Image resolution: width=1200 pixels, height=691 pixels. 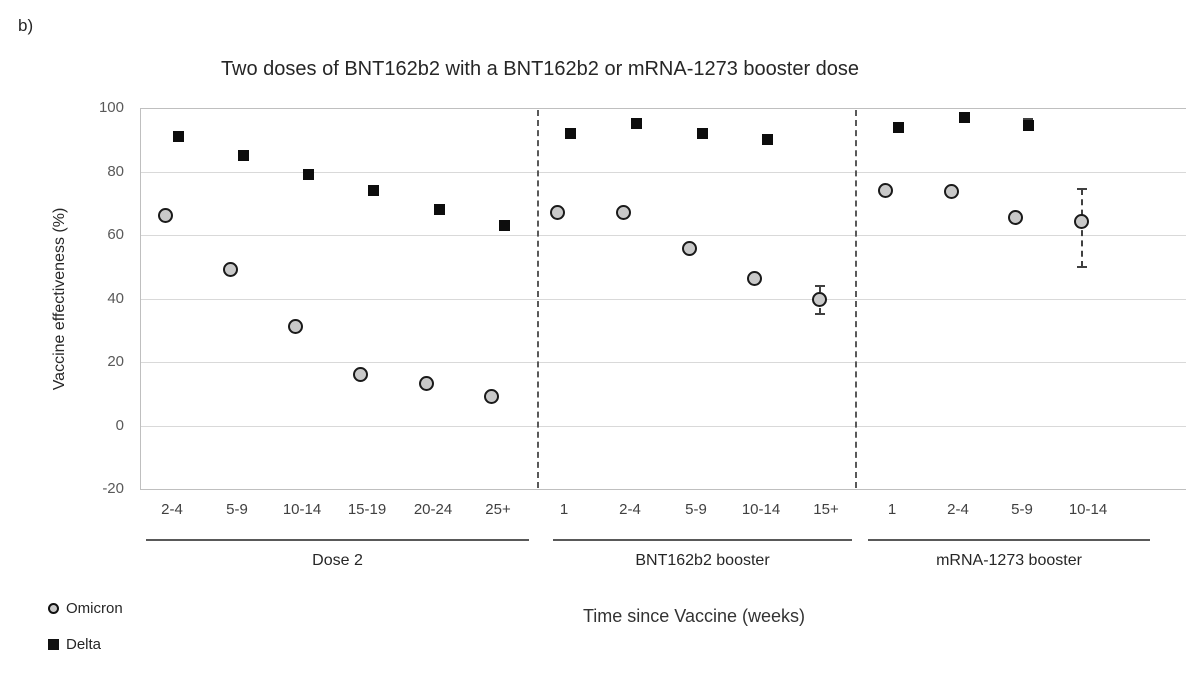 What do you see at coordinates (115, 361) in the screenshot?
I see `y-tick-label: 20` at bounding box center [115, 361].